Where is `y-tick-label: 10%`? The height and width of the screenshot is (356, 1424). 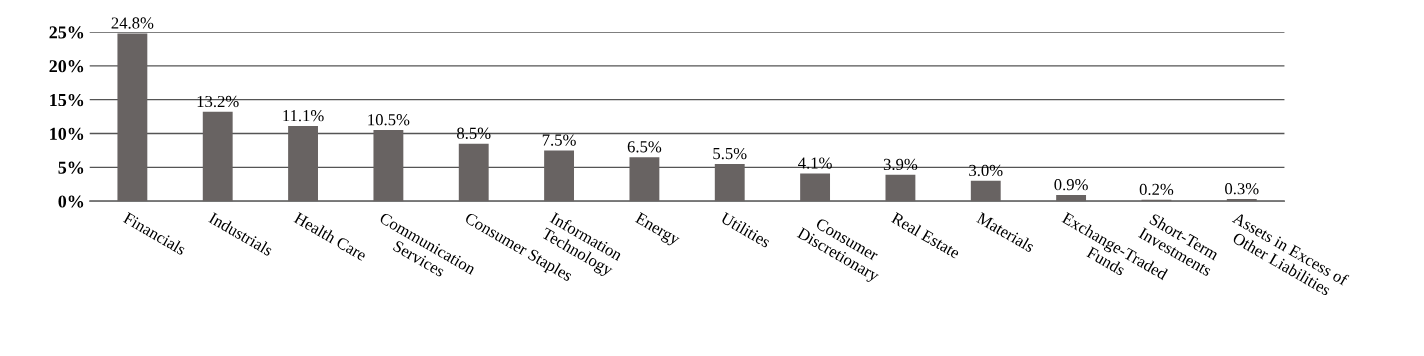 y-tick-label: 10% is located at coordinates (67, 133).